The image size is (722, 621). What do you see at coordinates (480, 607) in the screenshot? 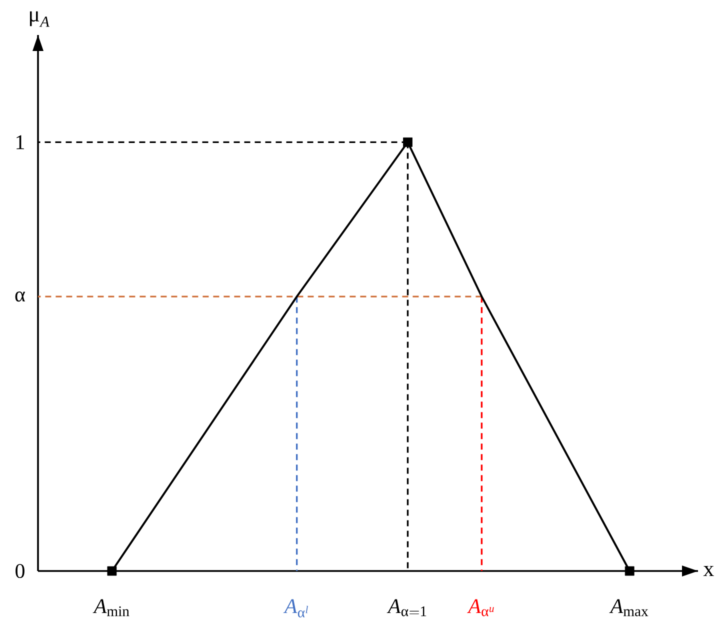
I see `x-tick-label: $A_{\alpha^{u}}$` at bounding box center [480, 607].